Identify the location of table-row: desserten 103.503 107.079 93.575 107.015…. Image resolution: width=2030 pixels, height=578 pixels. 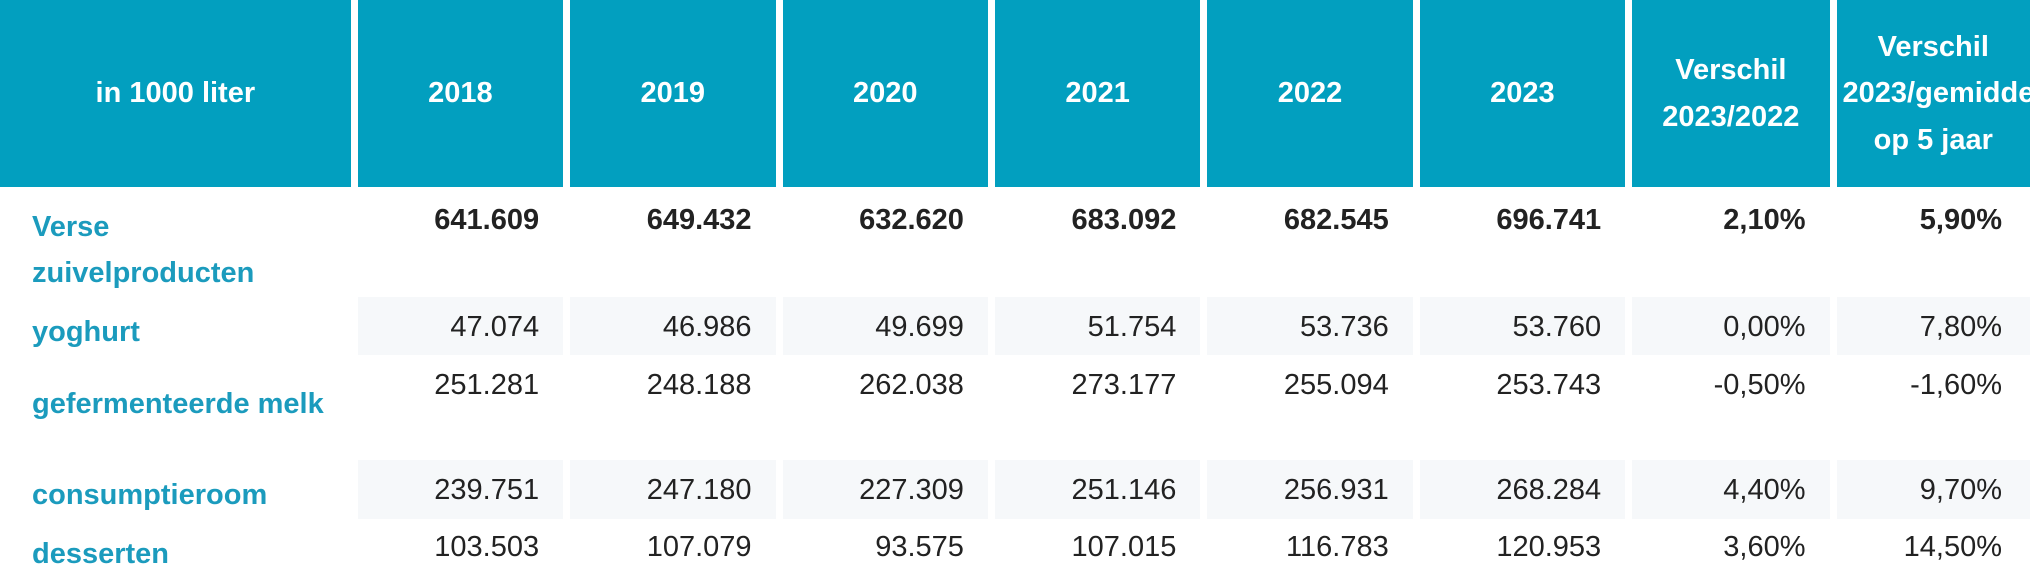
(1015, 547).